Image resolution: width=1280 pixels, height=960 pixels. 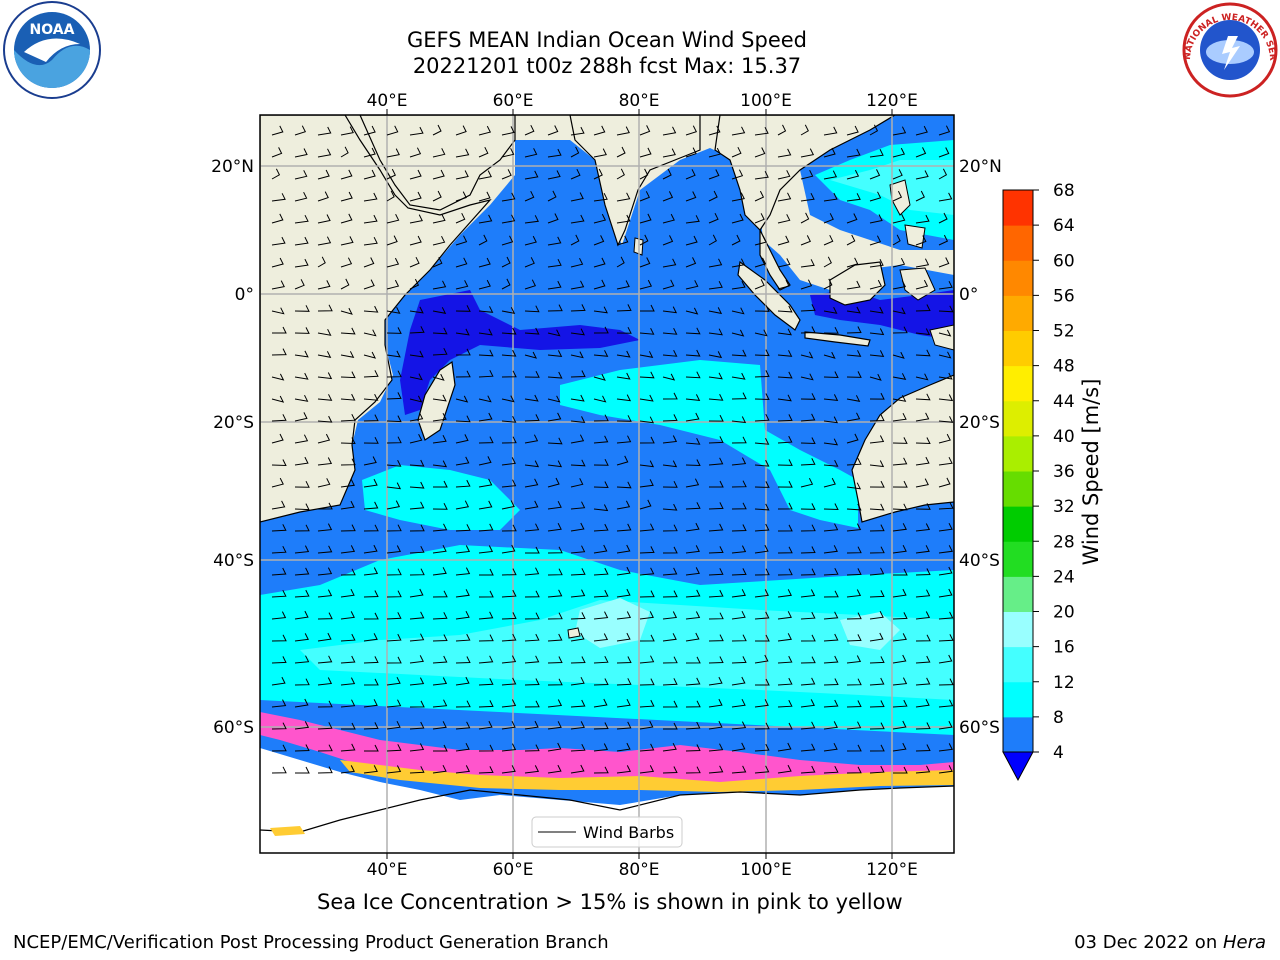 What do you see at coordinates (607, 748) in the screenshot?
I see `sea-ice-edge` at bounding box center [607, 748].